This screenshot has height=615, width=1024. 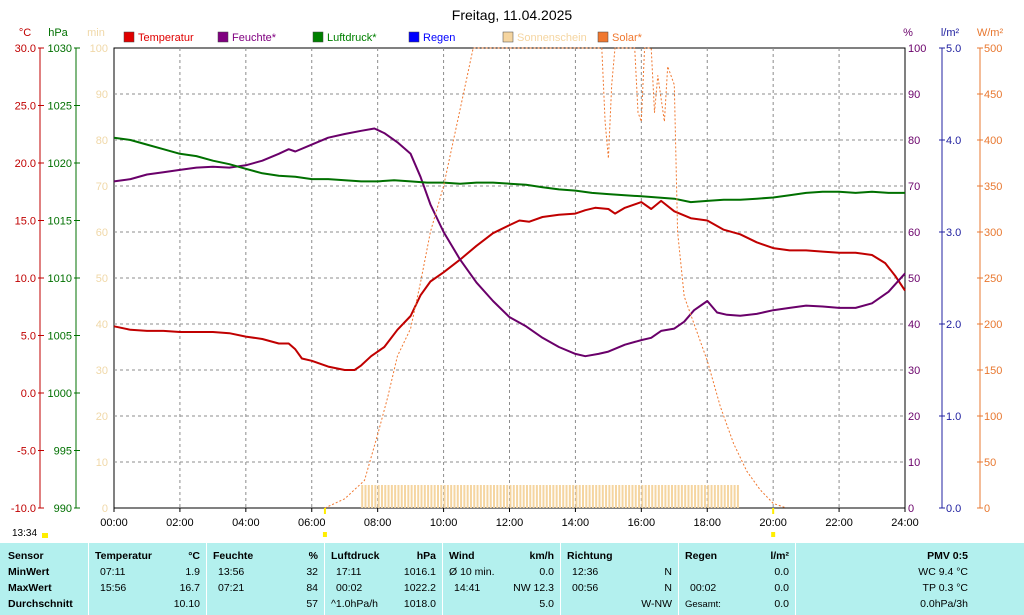 What do you see at coordinates (703, 588) in the screenshot?
I see `regen-max-time: 00:02` at bounding box center [703, 588].